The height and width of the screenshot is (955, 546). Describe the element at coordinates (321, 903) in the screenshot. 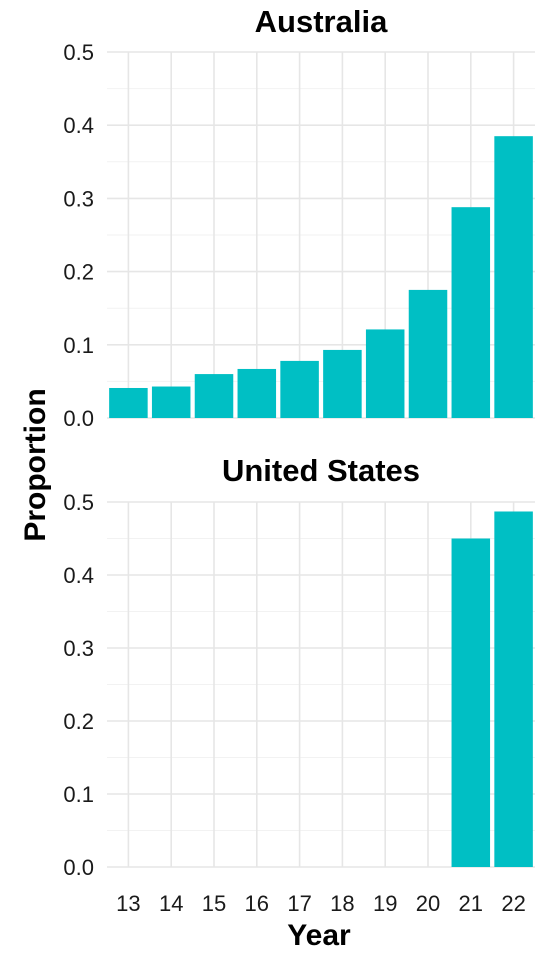

I see `x-axis: 13 14 15 16 17 18 19 20 21 22` at that location.